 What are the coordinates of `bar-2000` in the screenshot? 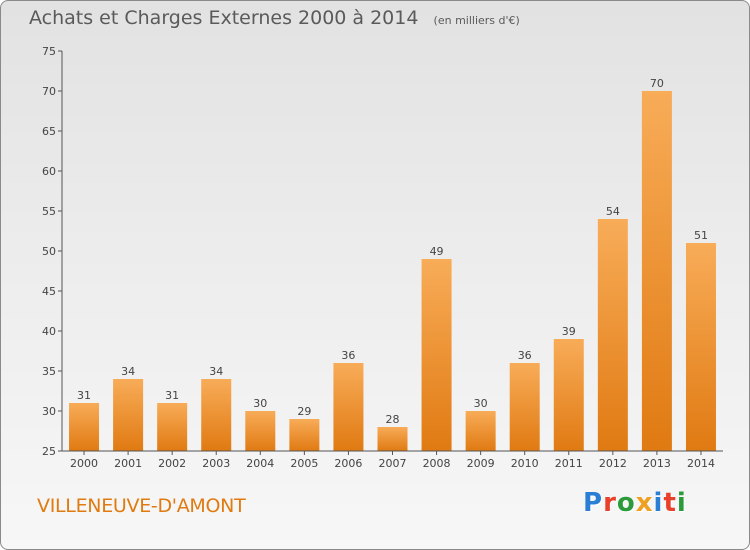 It's located at (84, 427).